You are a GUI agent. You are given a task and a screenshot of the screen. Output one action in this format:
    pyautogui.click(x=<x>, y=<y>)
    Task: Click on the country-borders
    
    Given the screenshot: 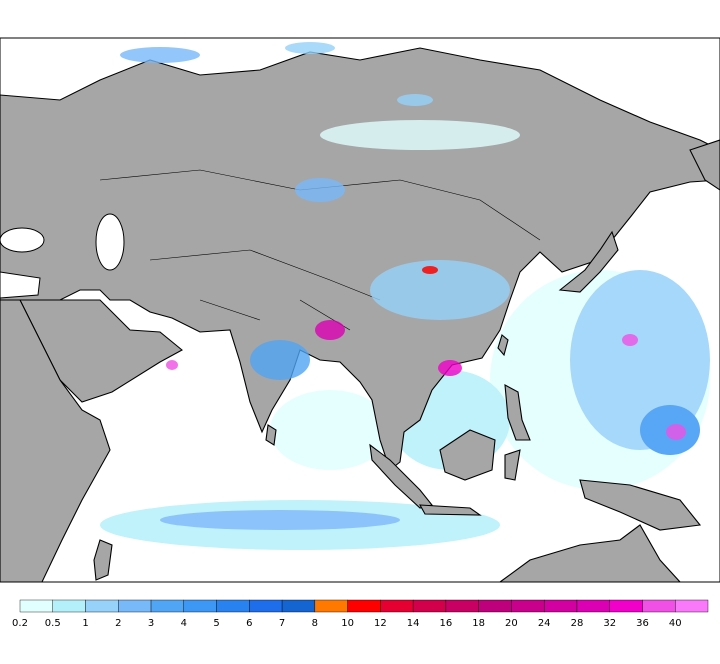 What is the action you would take?
    pyautogui.click(x=320, y=250)
    